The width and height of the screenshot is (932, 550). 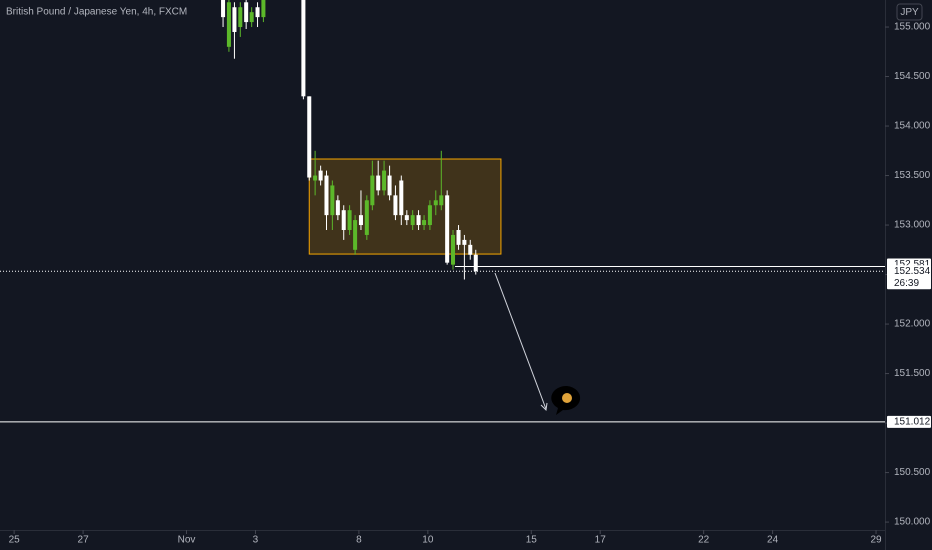 What do you see at coordinates (912, 472) in the screenshot?
I see `y-tick-label: 150.500` at bounding box center [912, 472].